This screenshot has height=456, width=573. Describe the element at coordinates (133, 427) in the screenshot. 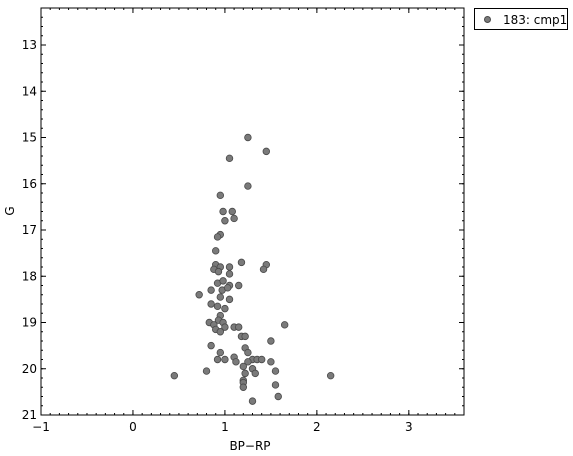

I see `x-tick-label: 0` at that location.